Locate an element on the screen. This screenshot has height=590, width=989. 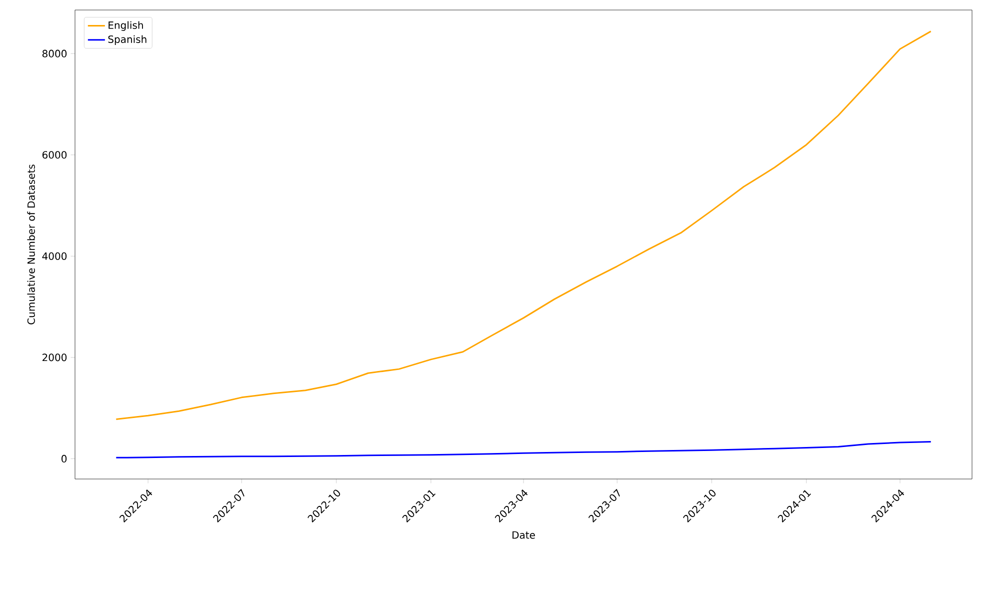
y-axis-title: Cumulative Number of Datasets is located at coordinates (31, 244).